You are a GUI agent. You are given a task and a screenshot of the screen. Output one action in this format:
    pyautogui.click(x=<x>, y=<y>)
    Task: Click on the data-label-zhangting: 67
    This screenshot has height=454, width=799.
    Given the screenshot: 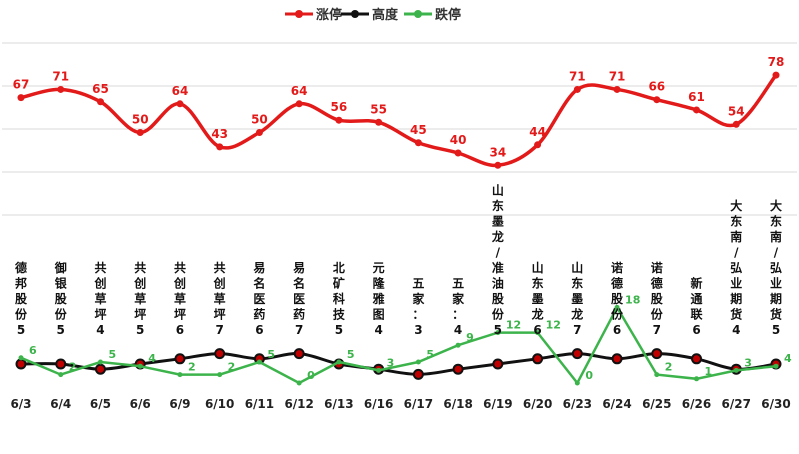 What is the action you would take?
    pyautogui.click(x=21, y=85)
    